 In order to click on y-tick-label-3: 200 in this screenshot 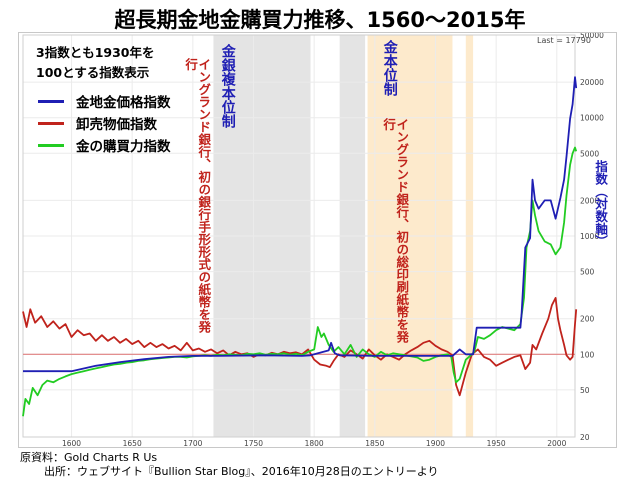, I will do `click(587, 319)`.